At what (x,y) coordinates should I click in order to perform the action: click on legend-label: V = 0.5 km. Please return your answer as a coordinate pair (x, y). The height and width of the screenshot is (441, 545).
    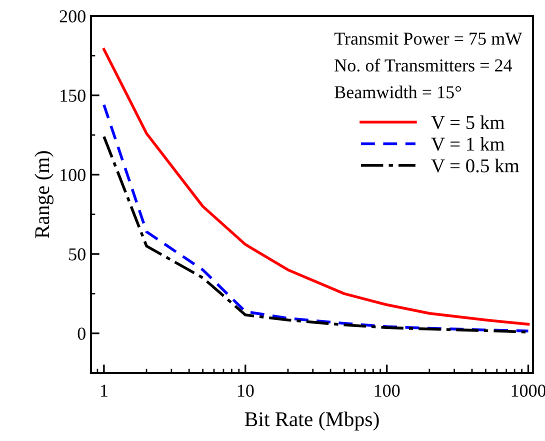
    Looking at the image, I should click on (475, 165).